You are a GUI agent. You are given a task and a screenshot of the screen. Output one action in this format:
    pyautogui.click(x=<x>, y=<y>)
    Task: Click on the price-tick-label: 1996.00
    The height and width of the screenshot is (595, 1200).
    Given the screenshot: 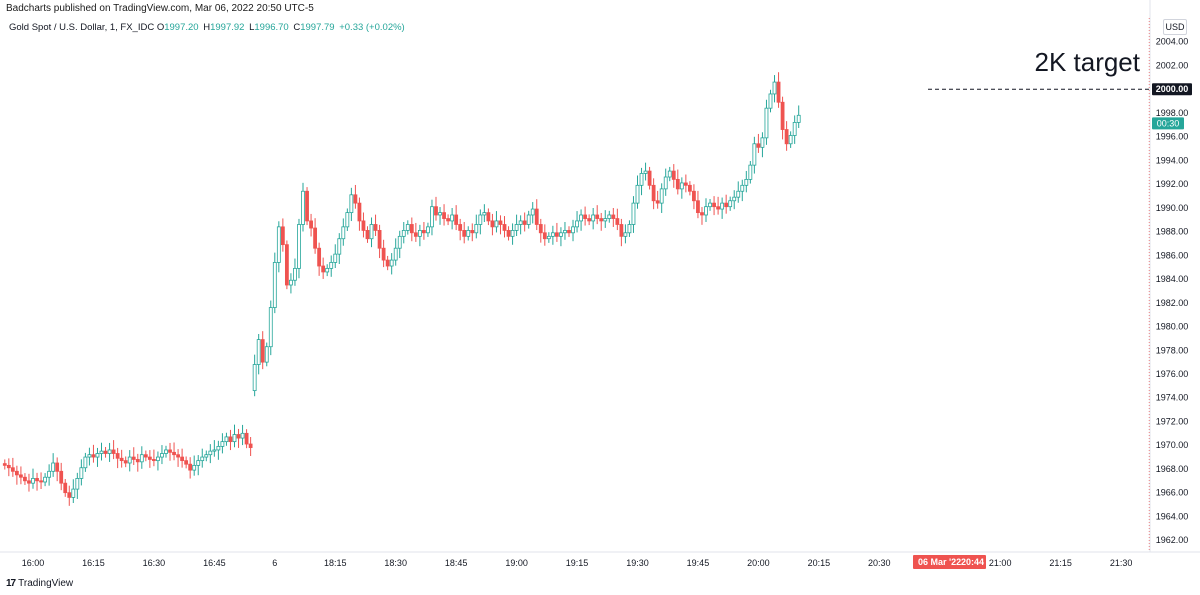 What is the action you would take?
    pyautogui.click(x=1172, y=137)
    